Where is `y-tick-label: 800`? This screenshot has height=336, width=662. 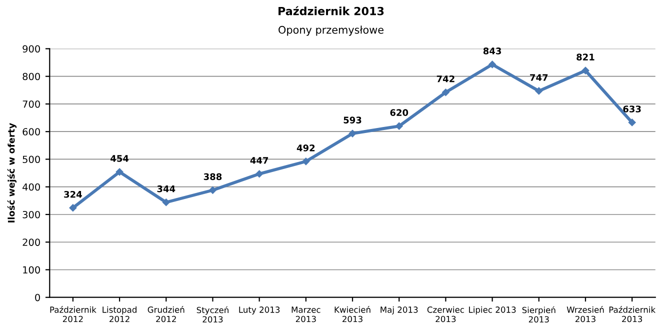
y-tick-label: 800 is located at coordinates (31, 76).